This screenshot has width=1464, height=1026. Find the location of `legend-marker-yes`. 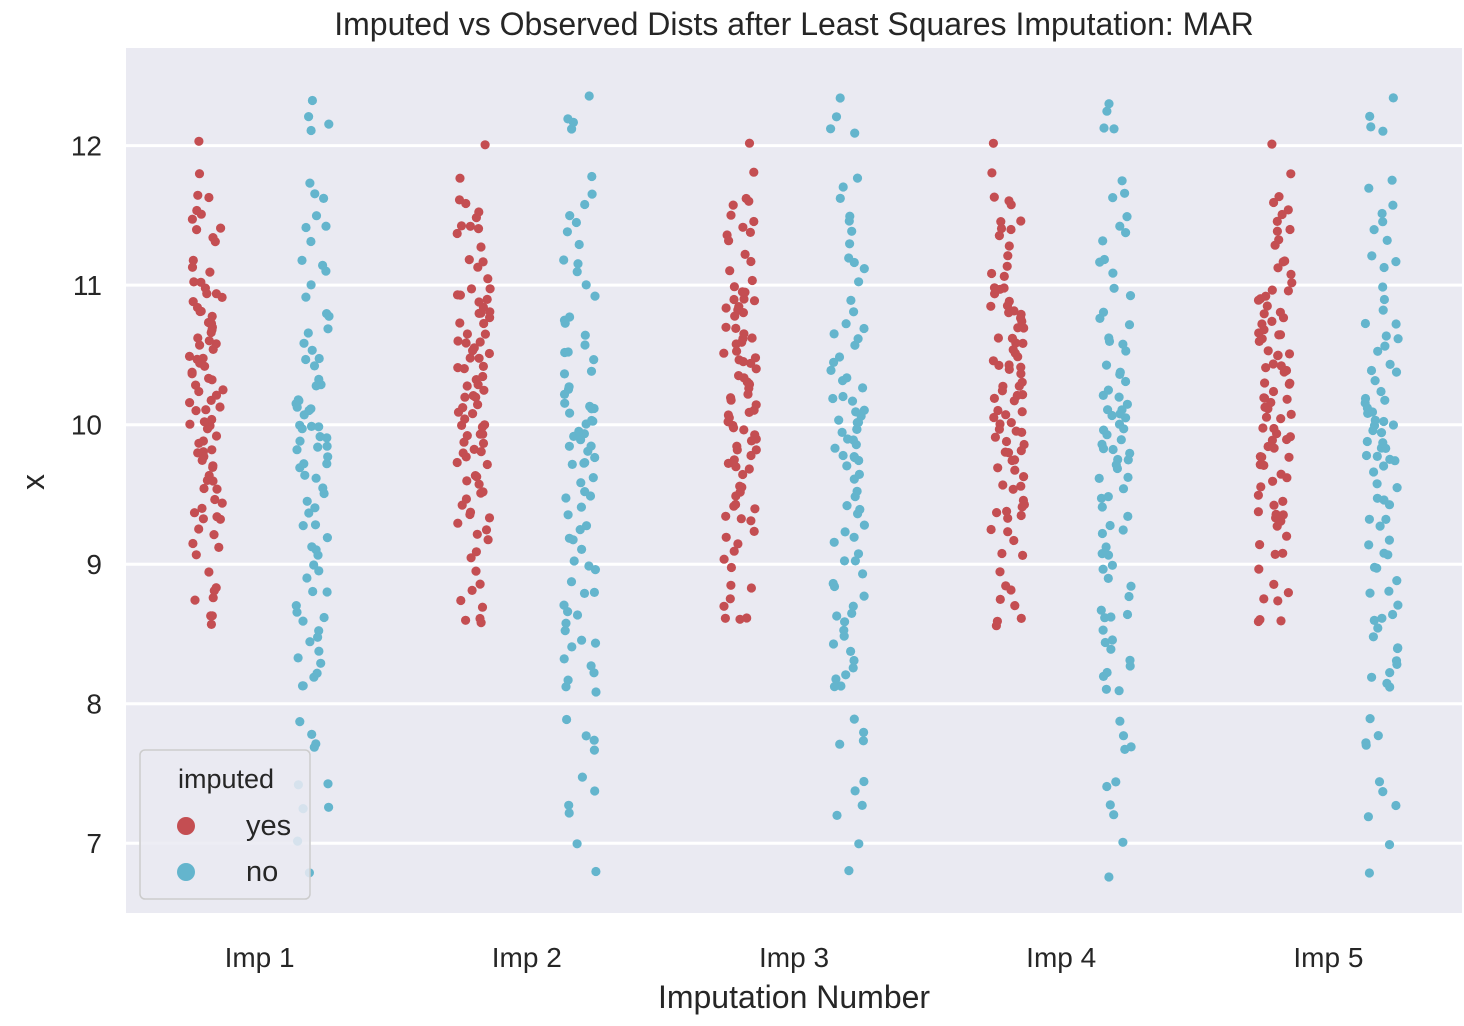

legend-marker-yes is located at coordinates (186, 826).